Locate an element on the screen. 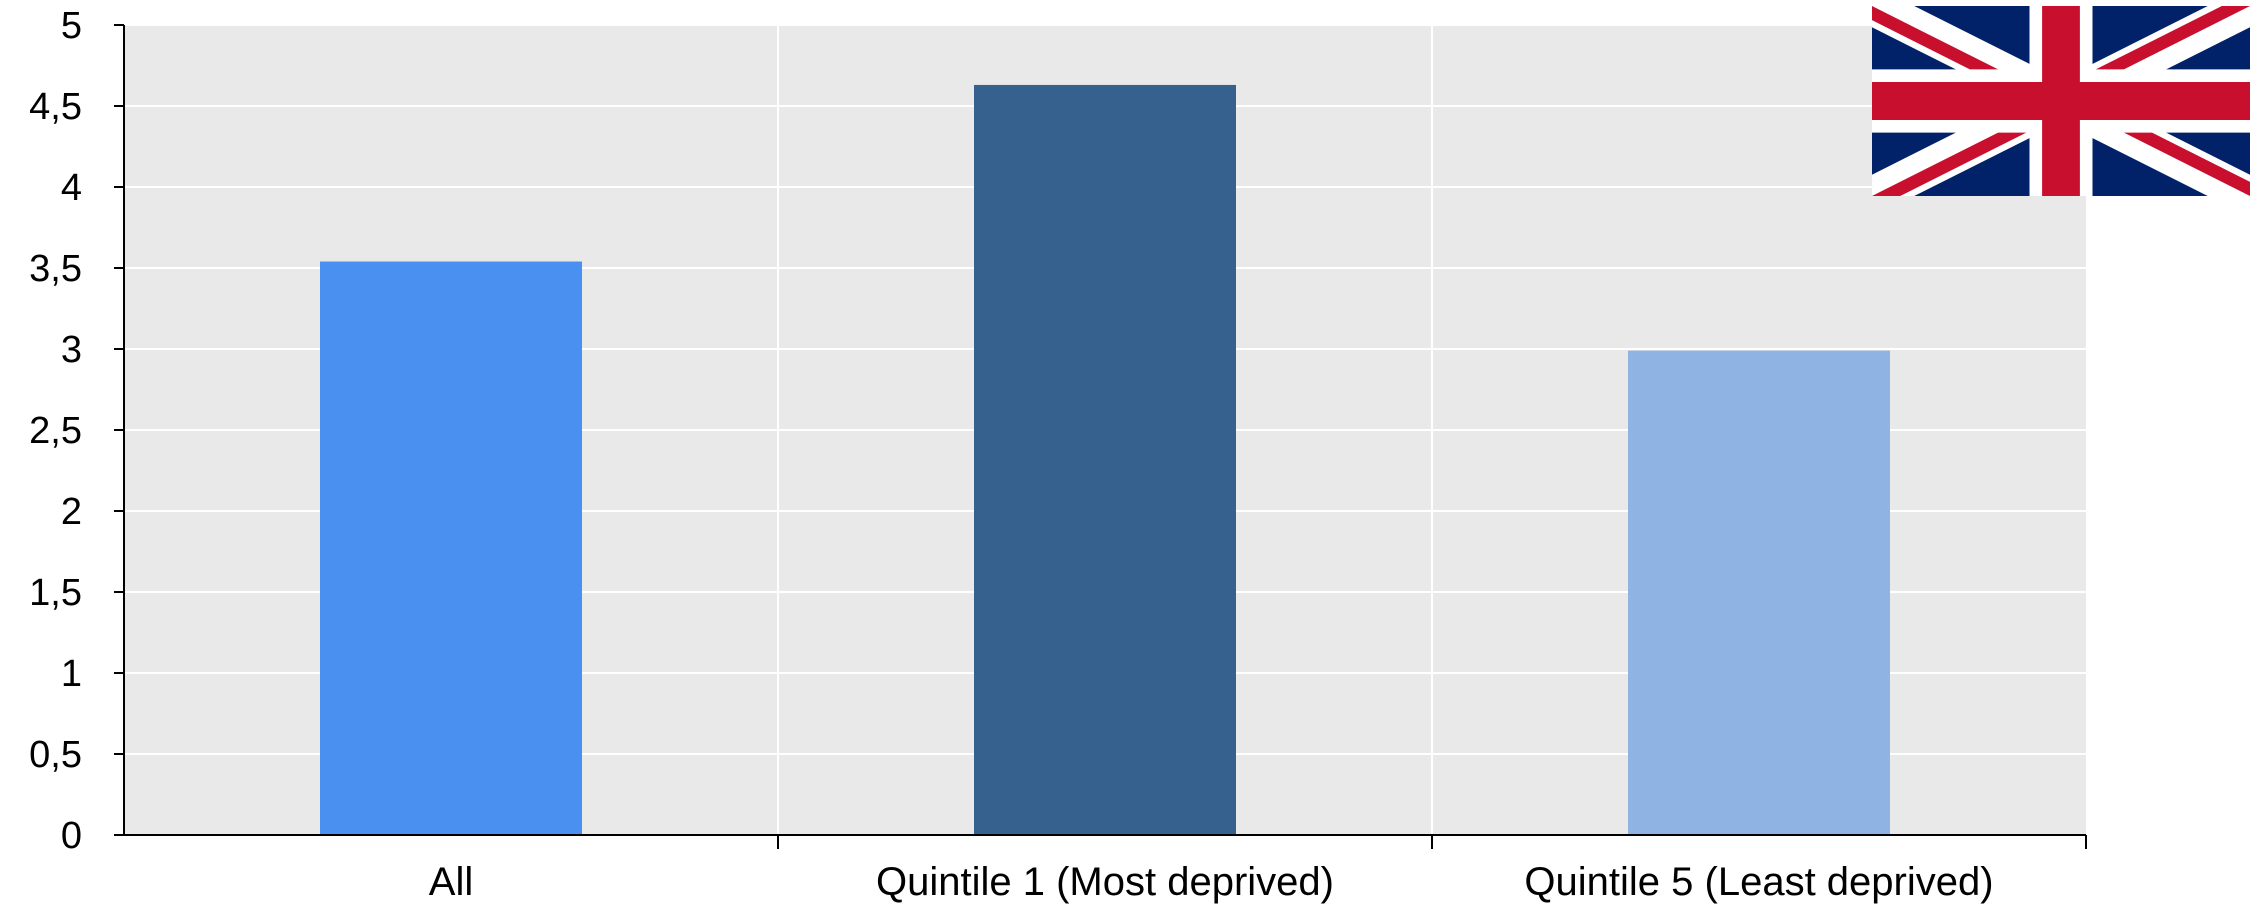 This screenshot has height=909, width=2259. y-tick-label: 2 is located at coordinates (71, 512).